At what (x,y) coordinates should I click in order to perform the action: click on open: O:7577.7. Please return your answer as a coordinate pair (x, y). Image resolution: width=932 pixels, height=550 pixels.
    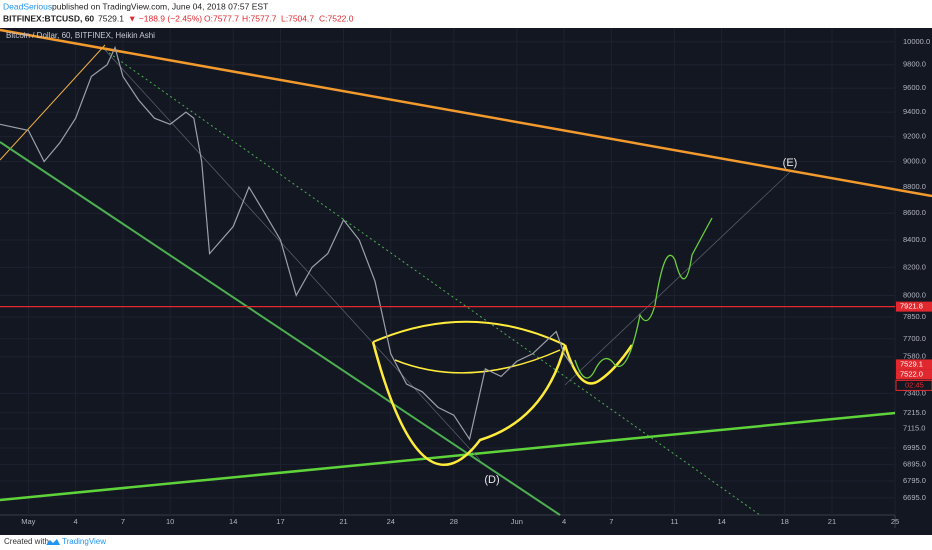
    Looking at the image, I should click on (221, 18).